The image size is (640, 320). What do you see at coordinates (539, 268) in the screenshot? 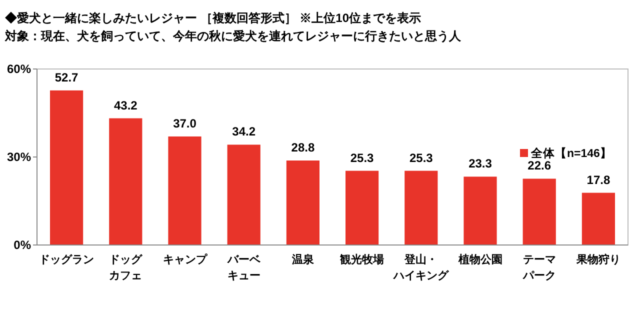
I see `x-tick-label: テーマパーク` at bounding box center [539, 268].